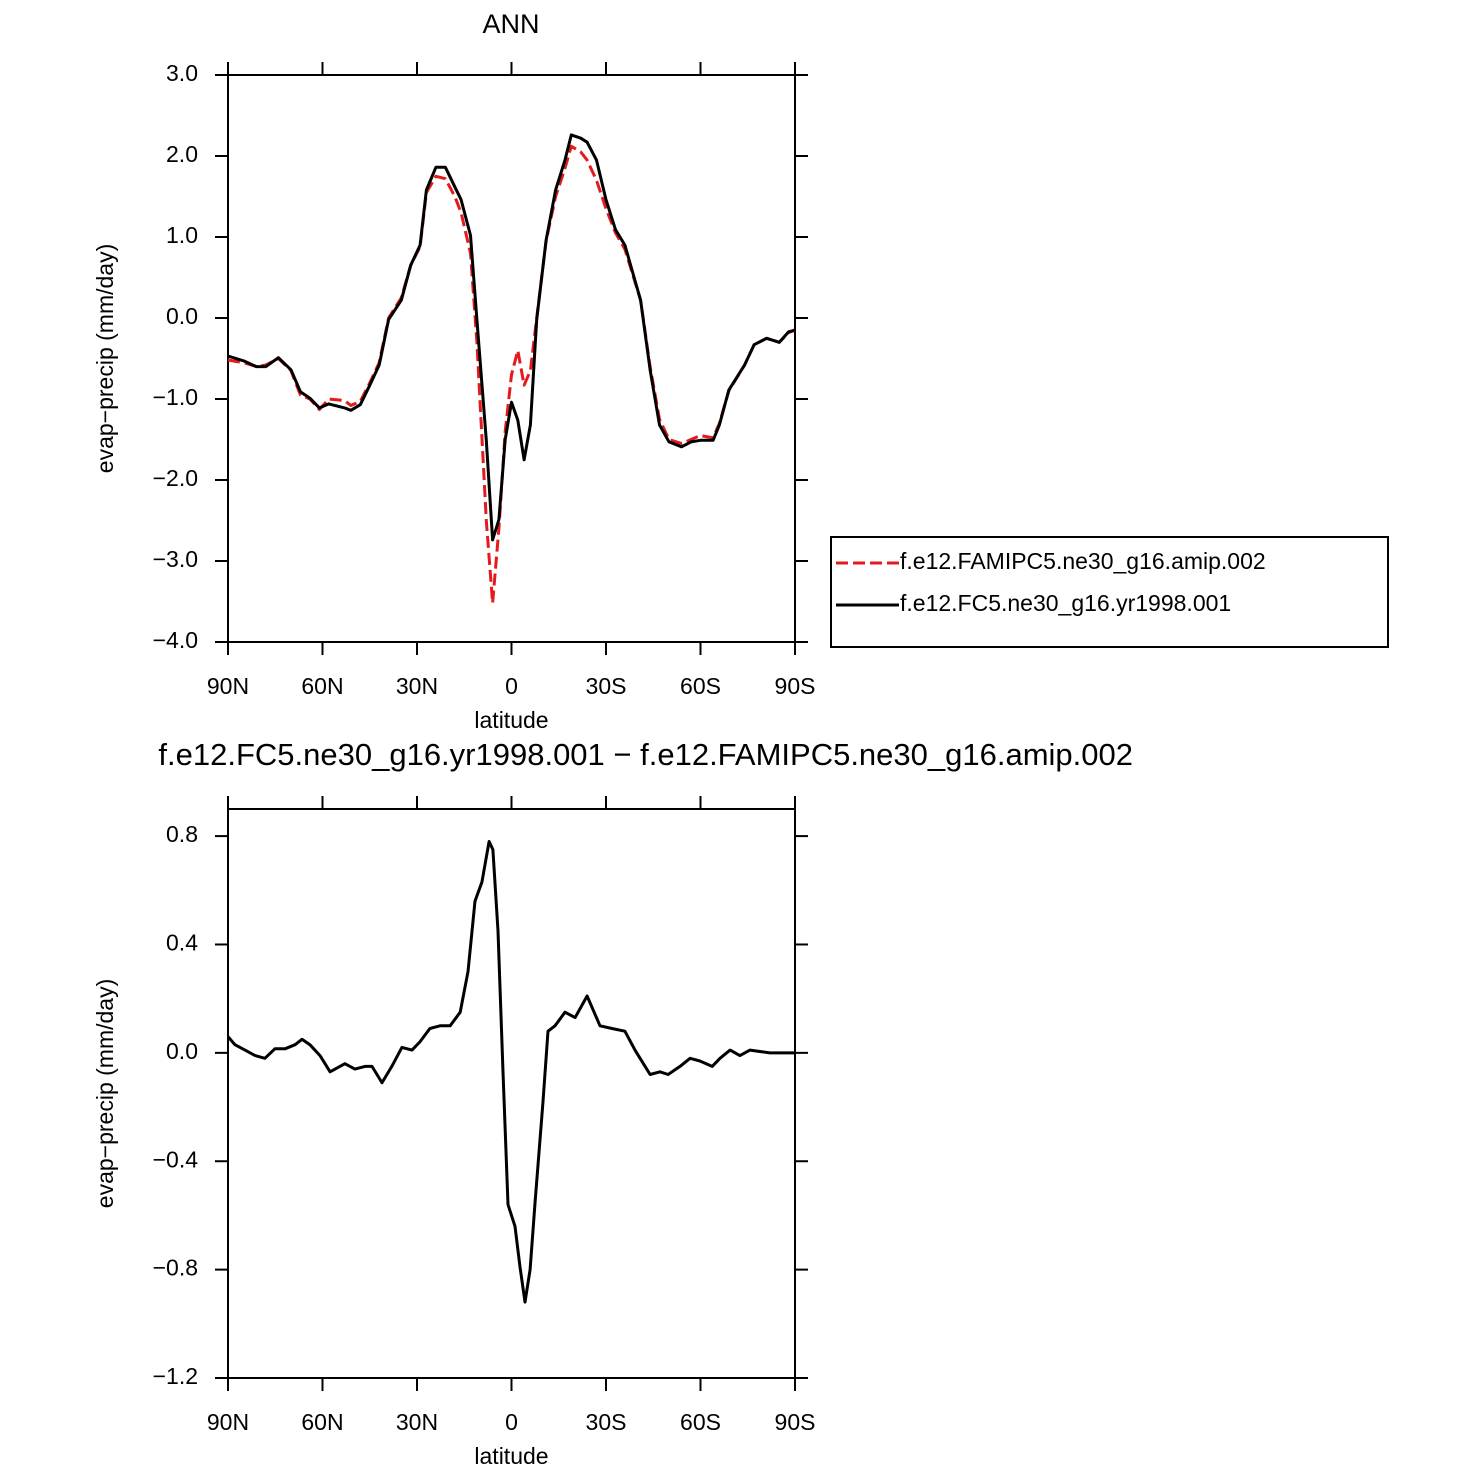 The image size is (1480, 1480). Describe the element at coordinates (182, 154) in the screenshot. I see `y-tick-label: 2.0` at that location.